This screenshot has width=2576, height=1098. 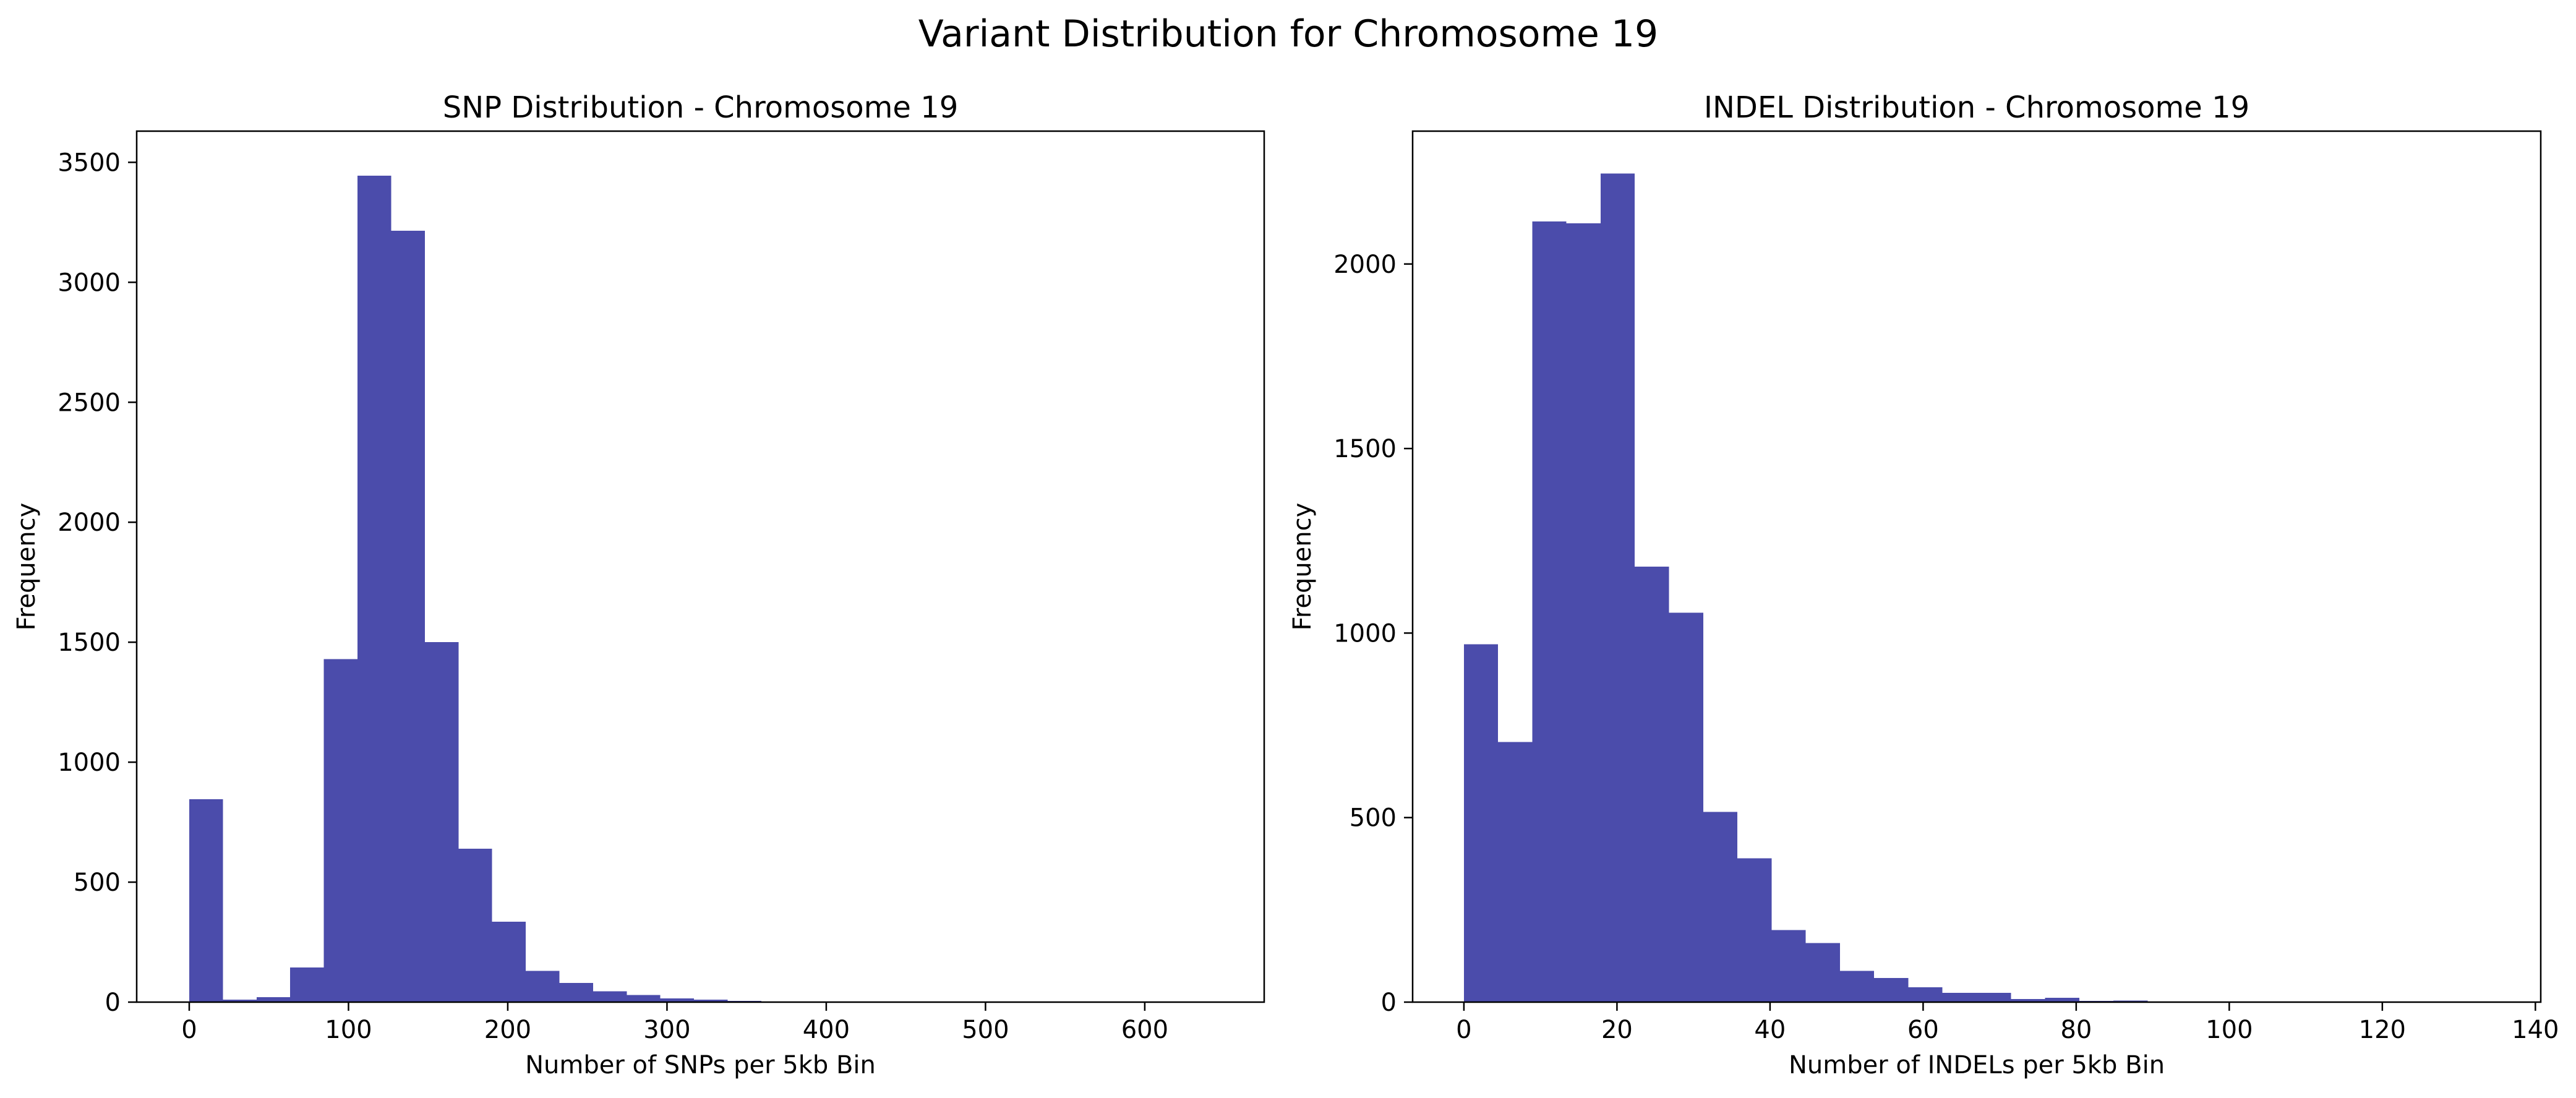 What do you see at coordinates (1144, 1030) in the screenshot?
I see `x-tick-label: 600` at bounding box center [1144, 1030].